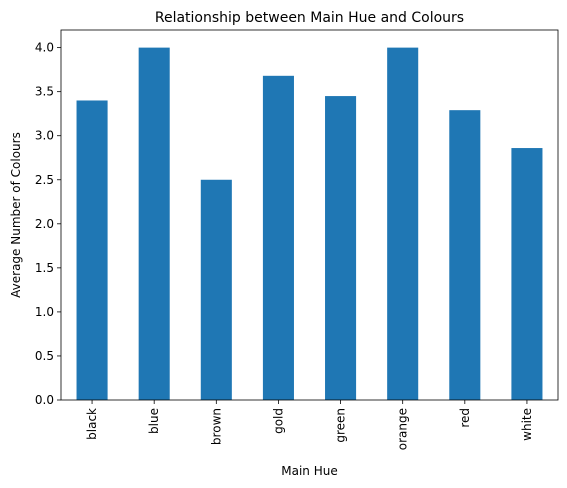 The width and height of the screenshot is (567, 488). What do you see at coordinates (44, 268) in the screenshot?
I see `y-tick-label: 1.5` at bounding box center [44, 268].